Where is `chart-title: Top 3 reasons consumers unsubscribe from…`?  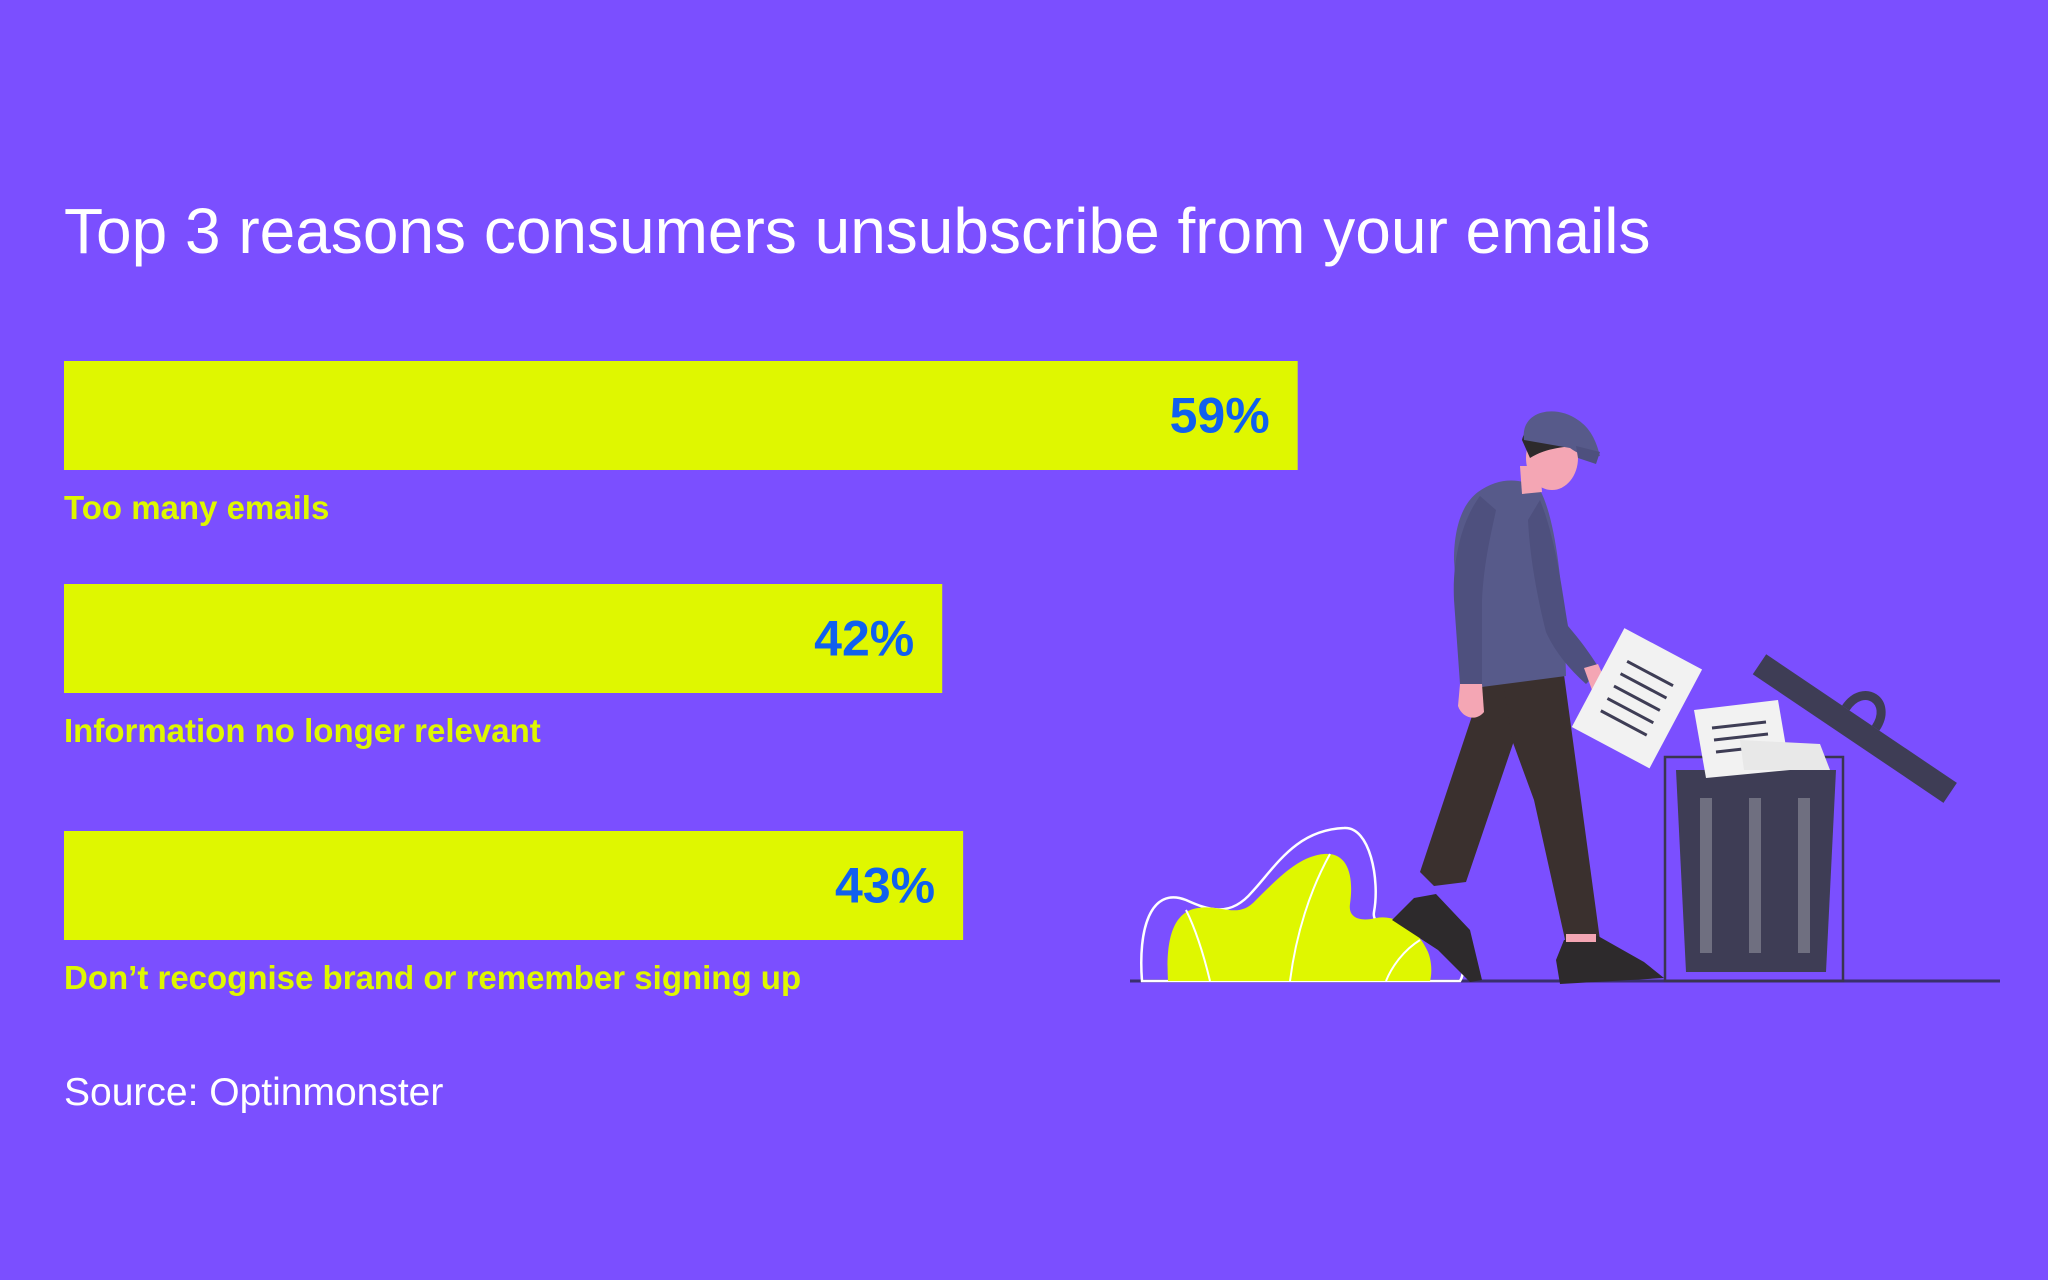
chart-title: Top 3 reasons consumers unsubscribe from… is located at coordinates (857, 231).